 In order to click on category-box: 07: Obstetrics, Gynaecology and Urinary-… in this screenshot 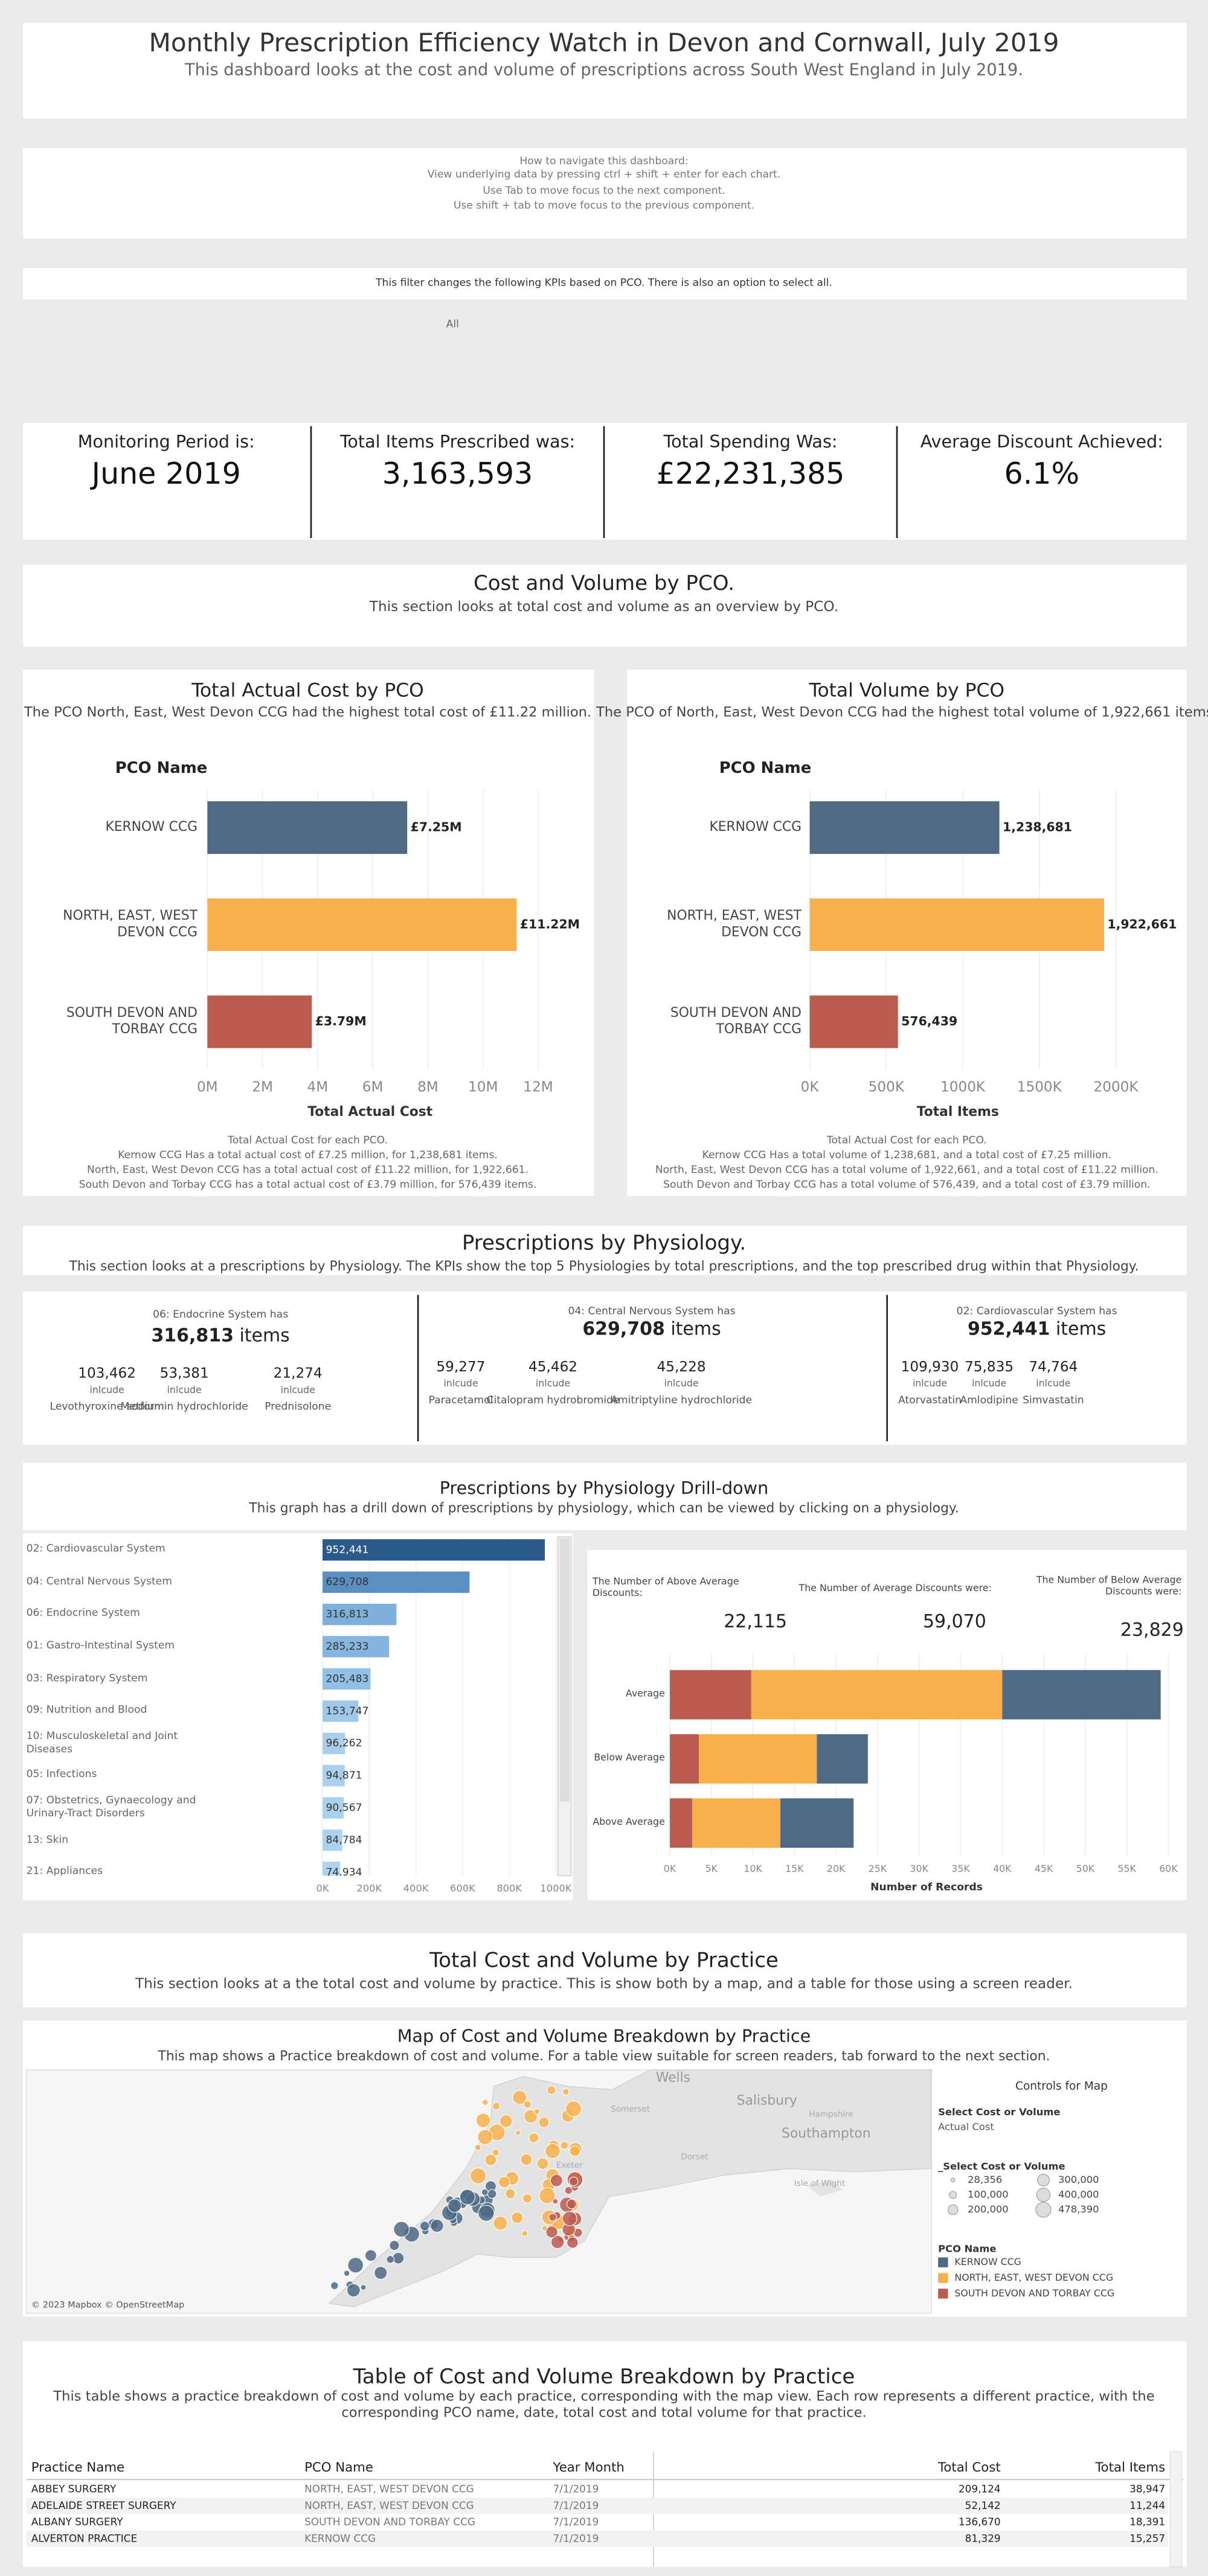, I will do `click(111, 1807)`.